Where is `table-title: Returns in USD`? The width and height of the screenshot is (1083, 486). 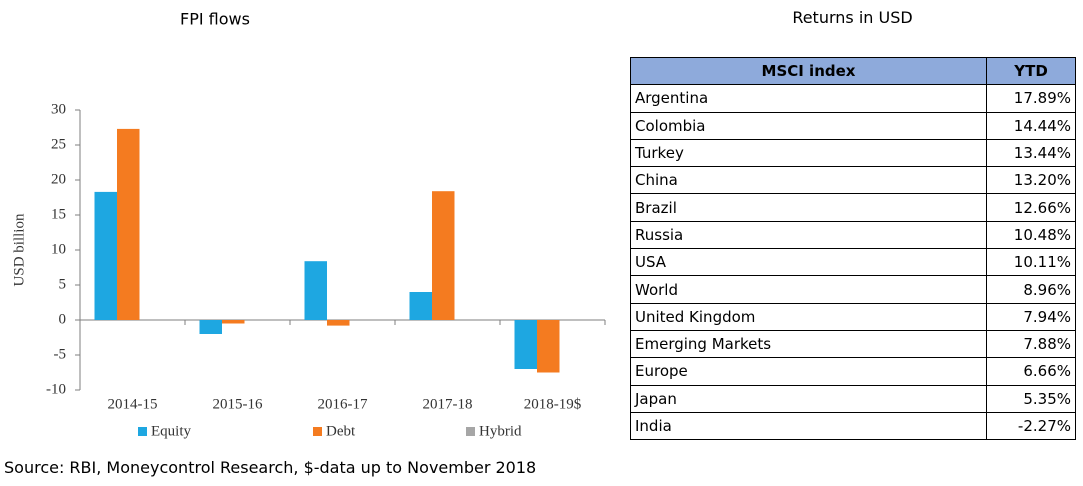 table-title: Returns in USD is located at coordinates (852, 17).